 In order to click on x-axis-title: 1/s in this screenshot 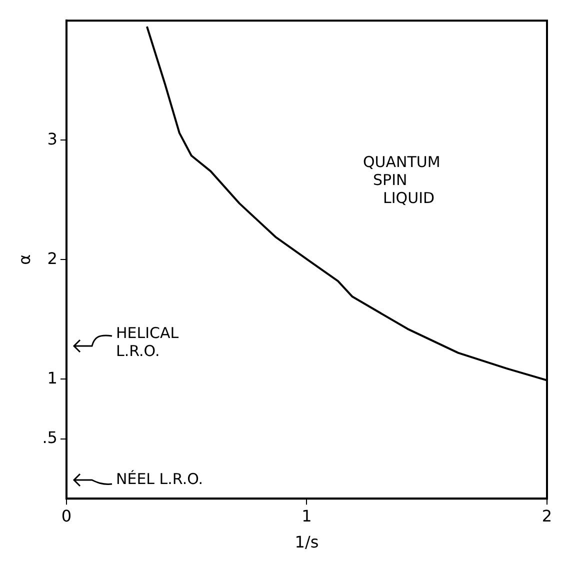, I will do `click(306, 542)`.